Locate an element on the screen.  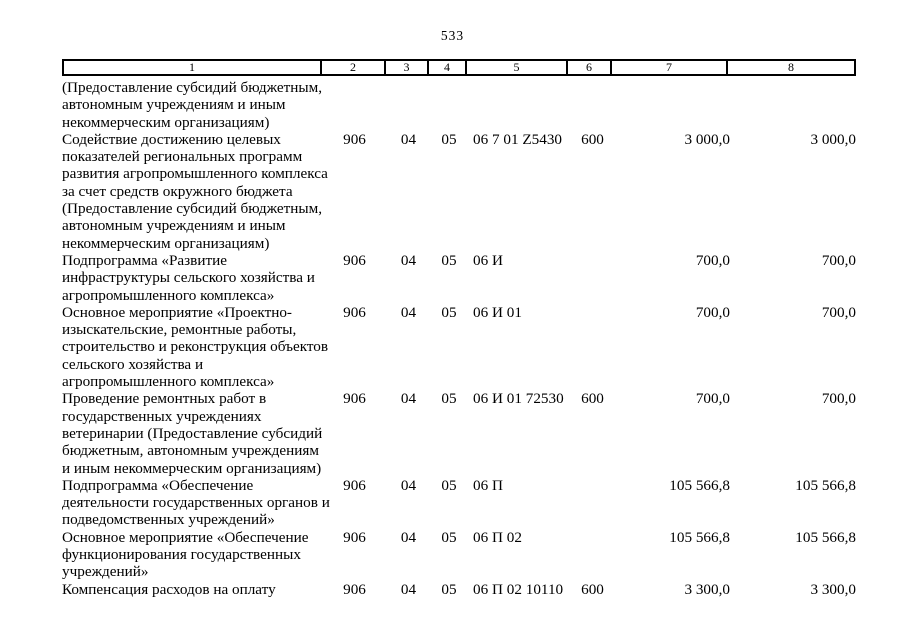
cell-subsection-code is located at coordinates (449, 105).